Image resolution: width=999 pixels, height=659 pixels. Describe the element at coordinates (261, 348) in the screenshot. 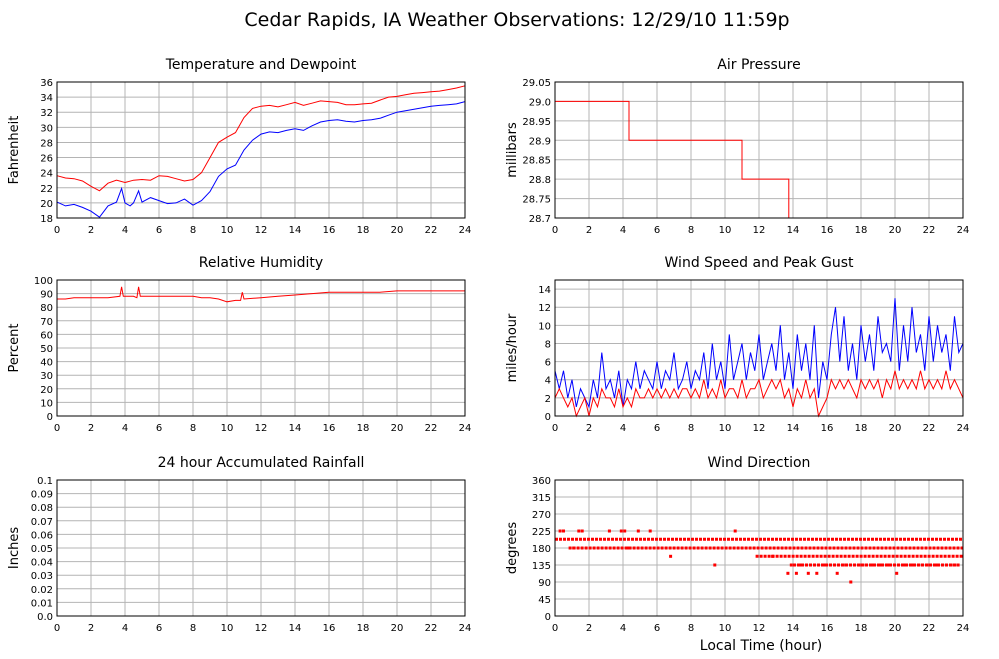

I see `humidity-plot-frame` at that location.